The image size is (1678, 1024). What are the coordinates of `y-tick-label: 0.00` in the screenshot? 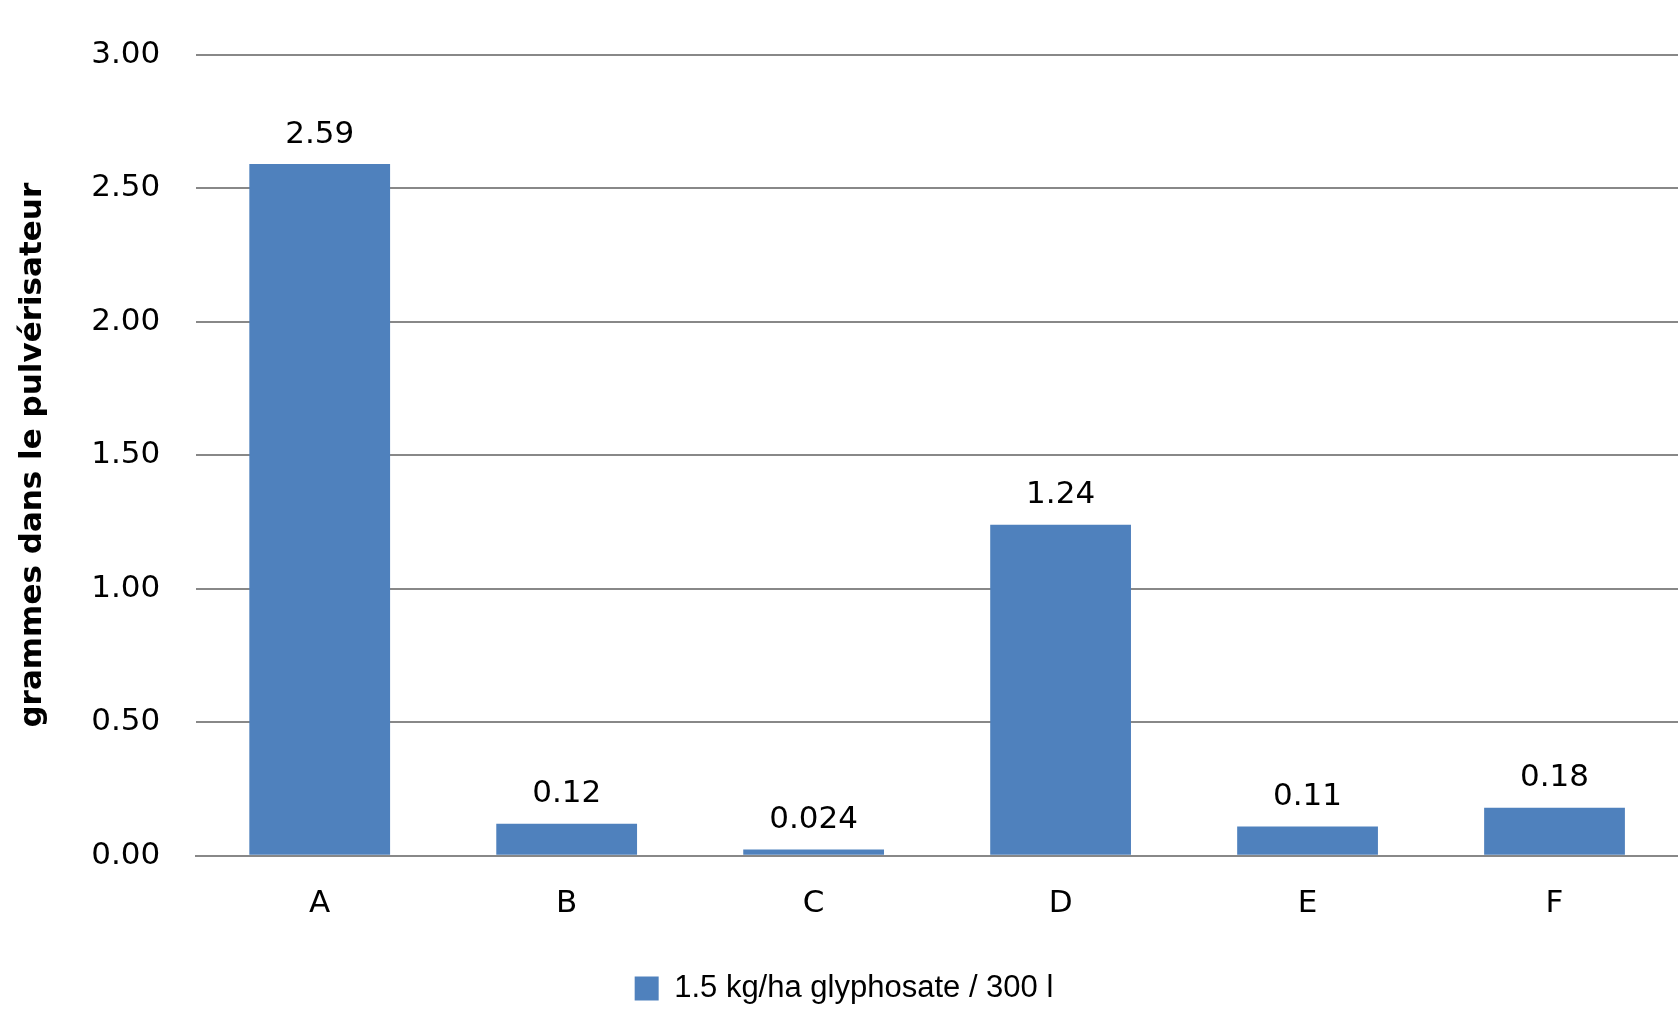 It's located at (126, 852).